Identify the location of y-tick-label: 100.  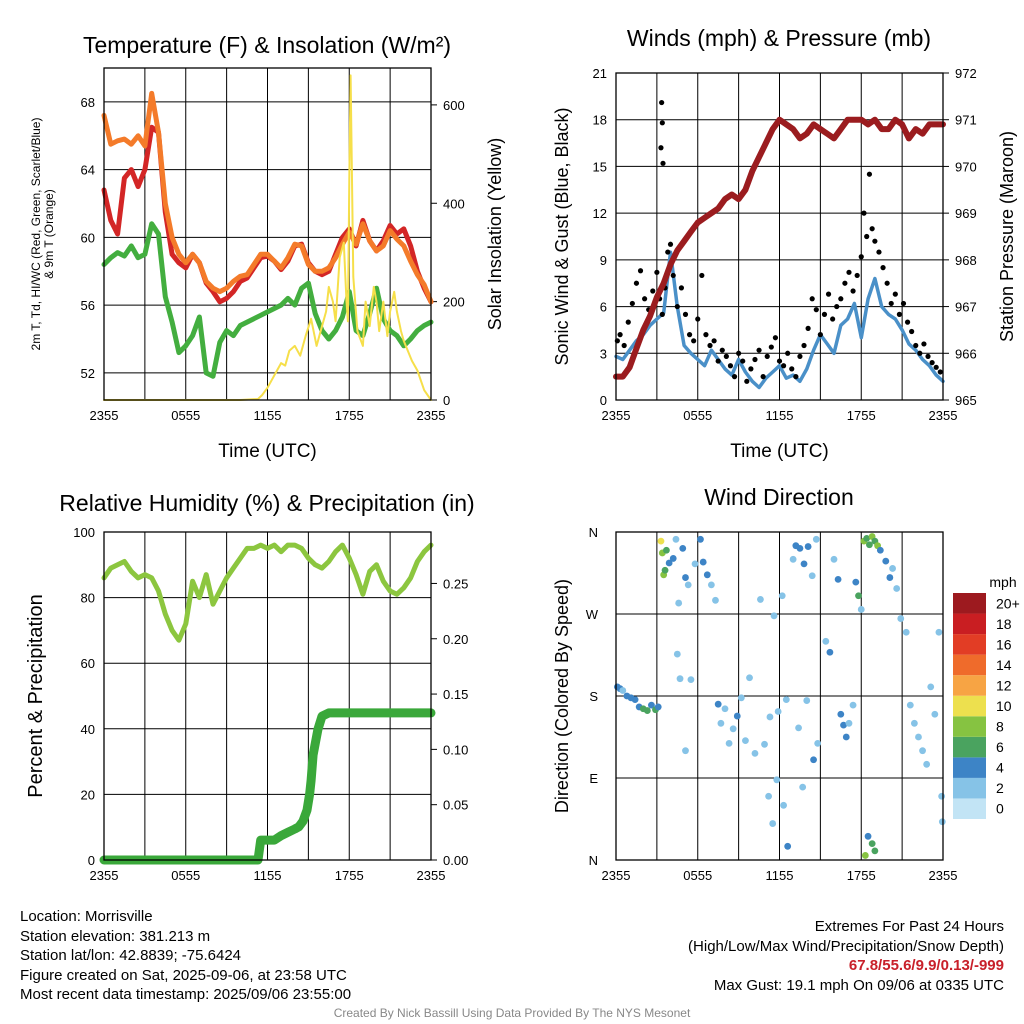
(84, 532).